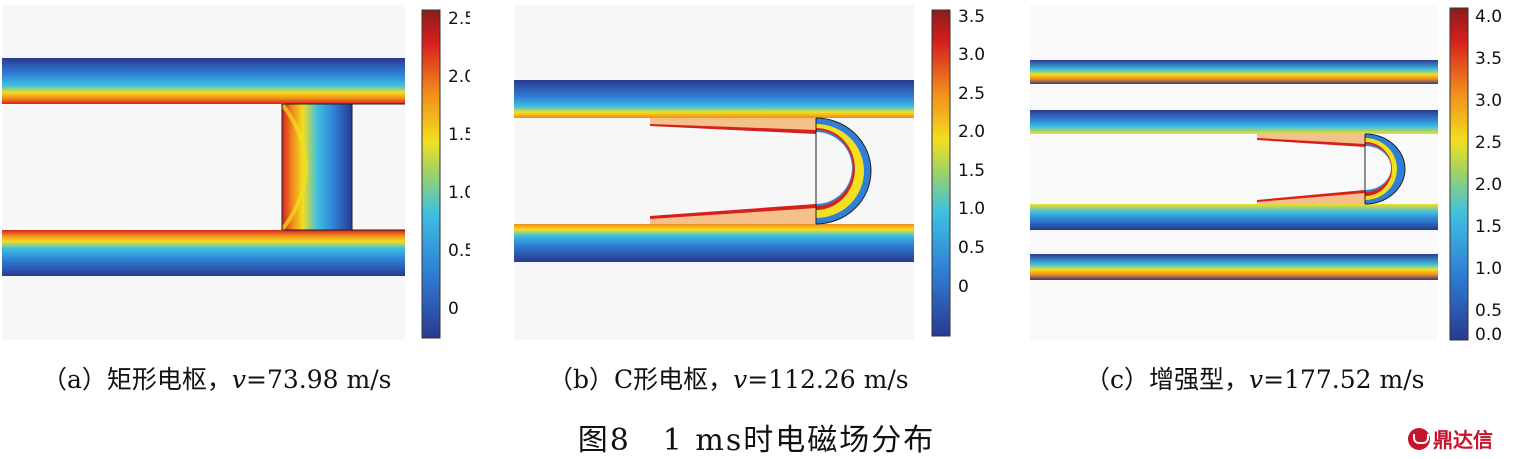 This screenshot has height=459, width=1513. I want to click on figure-title: 图8 1 ms时电磁场分布, so click(756, 440).